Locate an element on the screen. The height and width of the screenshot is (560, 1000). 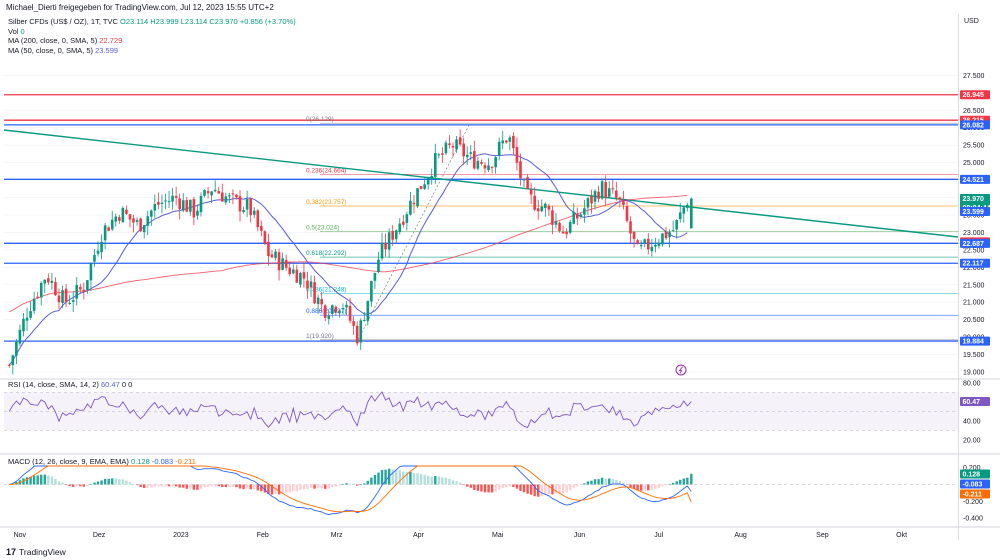
legend-ma50-value: 23.599 is located at coordinates (107, 50).